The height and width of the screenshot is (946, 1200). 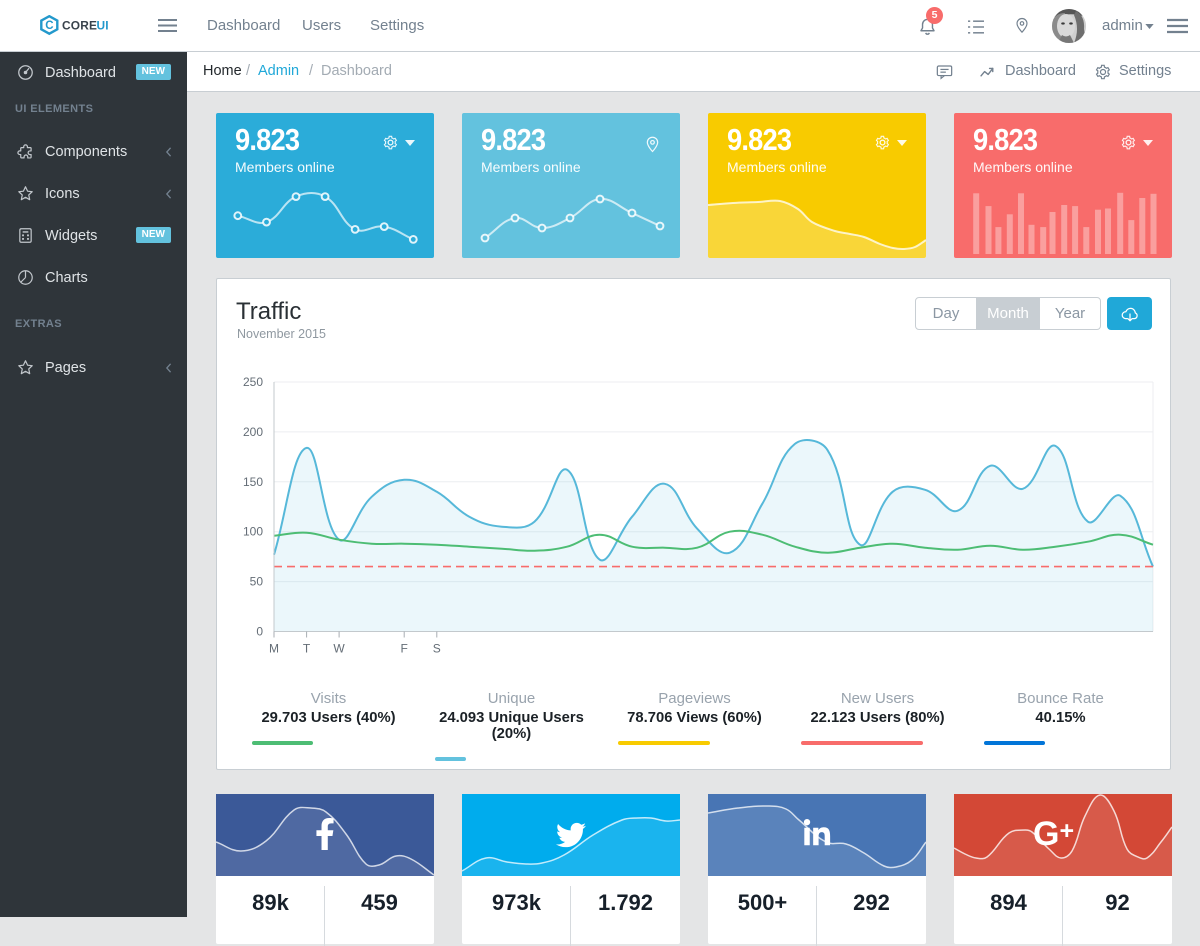 What do you see at coordinates (103, 25) in the screenshot?
I see `svg-text: UI` at bounding box center [103, 25].